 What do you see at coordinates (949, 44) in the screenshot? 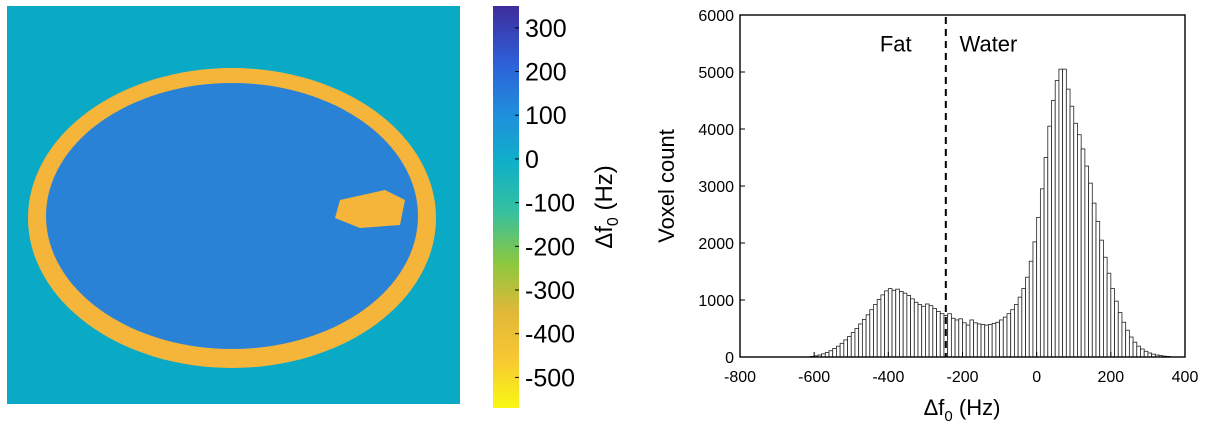
I see `annotations: Fat Water` at bounding box center [949, 44].